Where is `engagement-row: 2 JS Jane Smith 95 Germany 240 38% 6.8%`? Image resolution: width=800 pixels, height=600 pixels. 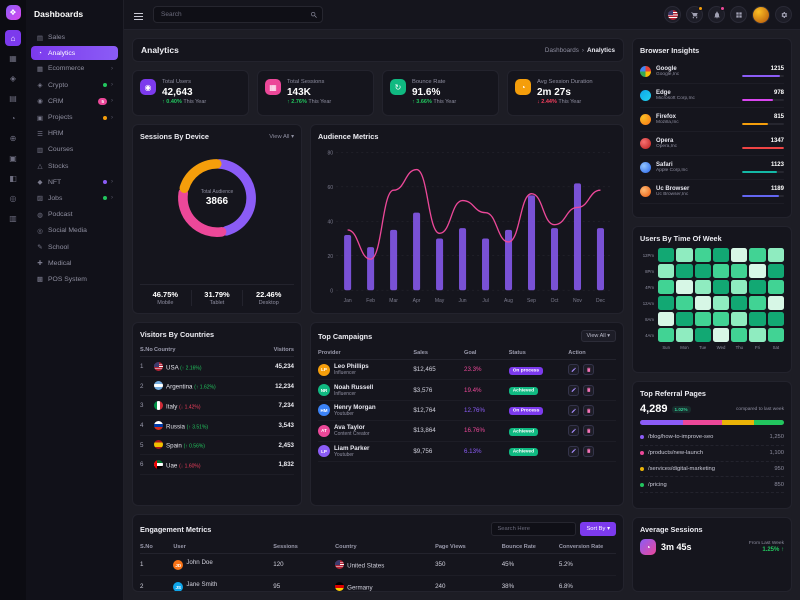
engagement-row: 2 JS Jane Smith 95 Germany 240 38% 6.8% is located at coordinates (378, 583).